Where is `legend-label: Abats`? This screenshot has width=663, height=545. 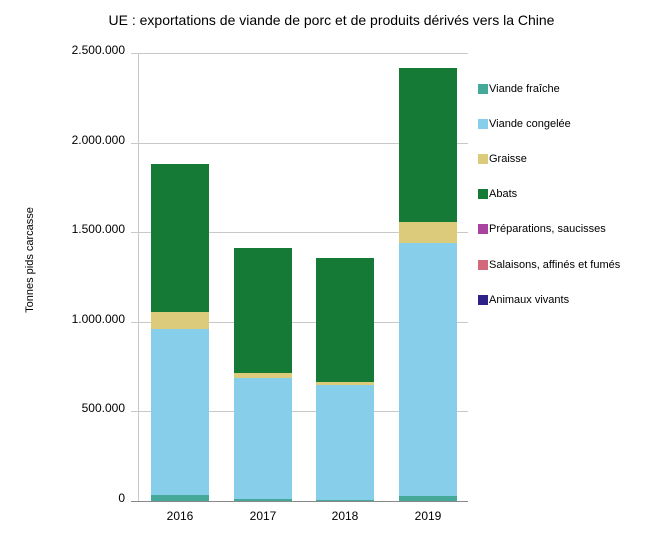 legend-label: Abats is located at coordinates (503, 194).